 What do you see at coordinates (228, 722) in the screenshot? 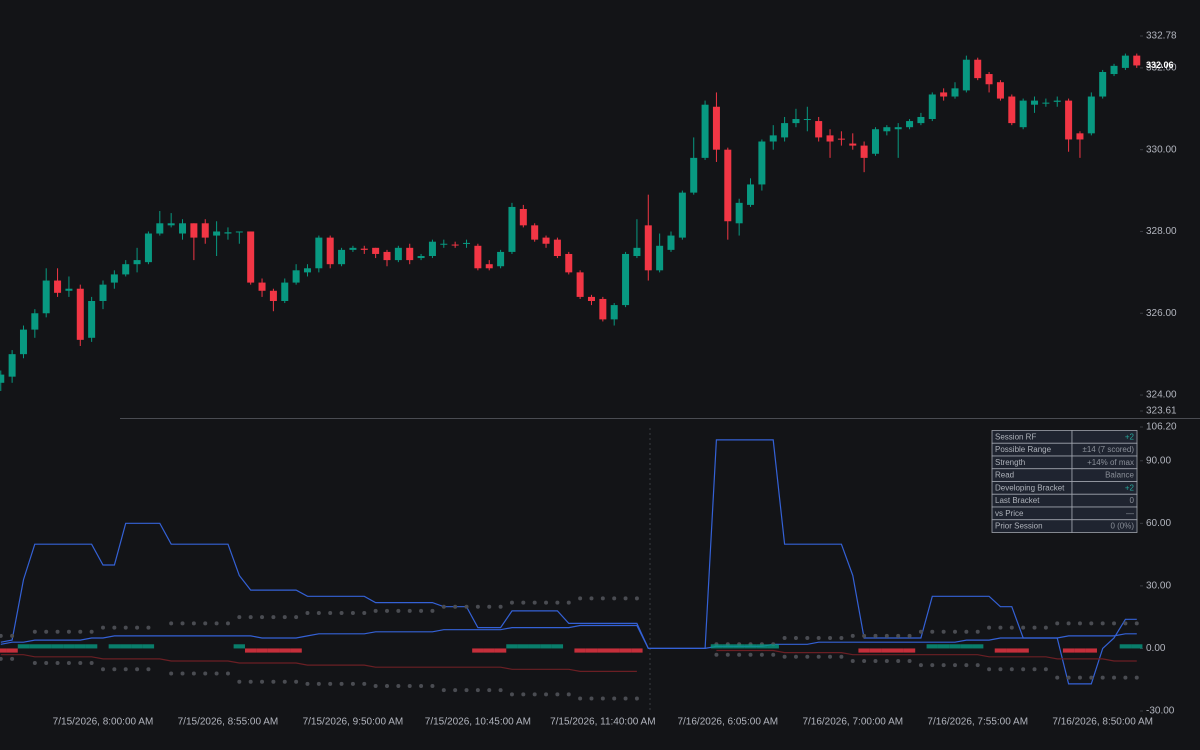
I see `x-tick-label: 7/15/2026, 8:55:00 AM` at bounding box center [228, 722].